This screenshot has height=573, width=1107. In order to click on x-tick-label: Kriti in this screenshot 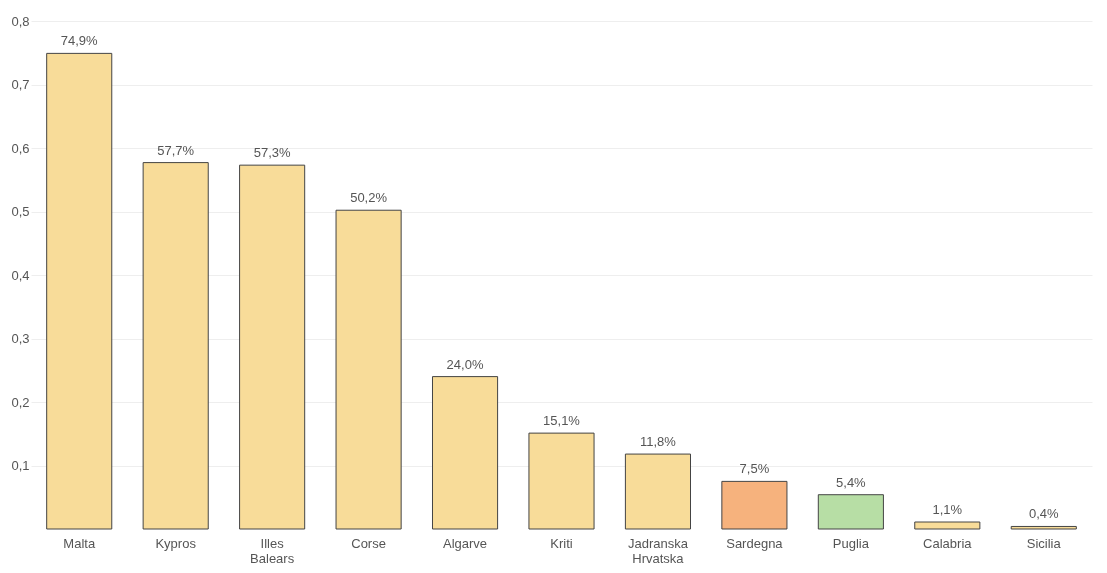, I will do `click(561, 543)`.